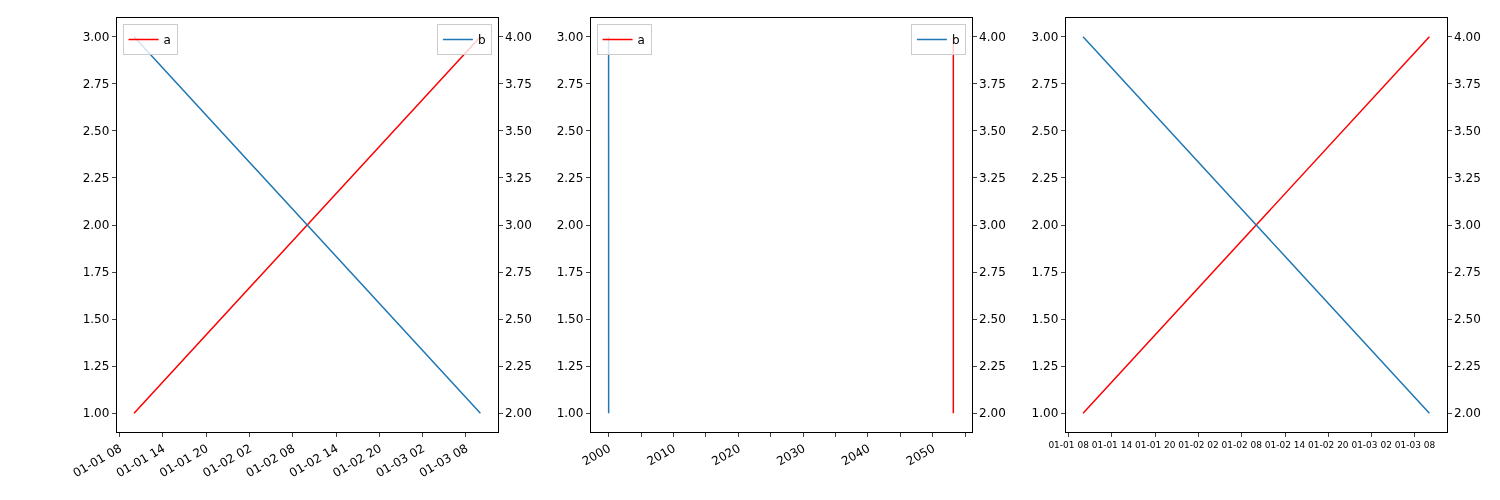 The width and height of the screenshot is (1500, 500). What do you see at coordinates (1112, 444) in the screenshot?
I see `x-tick-label: 01-01 14` at bounding box center [1112, 444].